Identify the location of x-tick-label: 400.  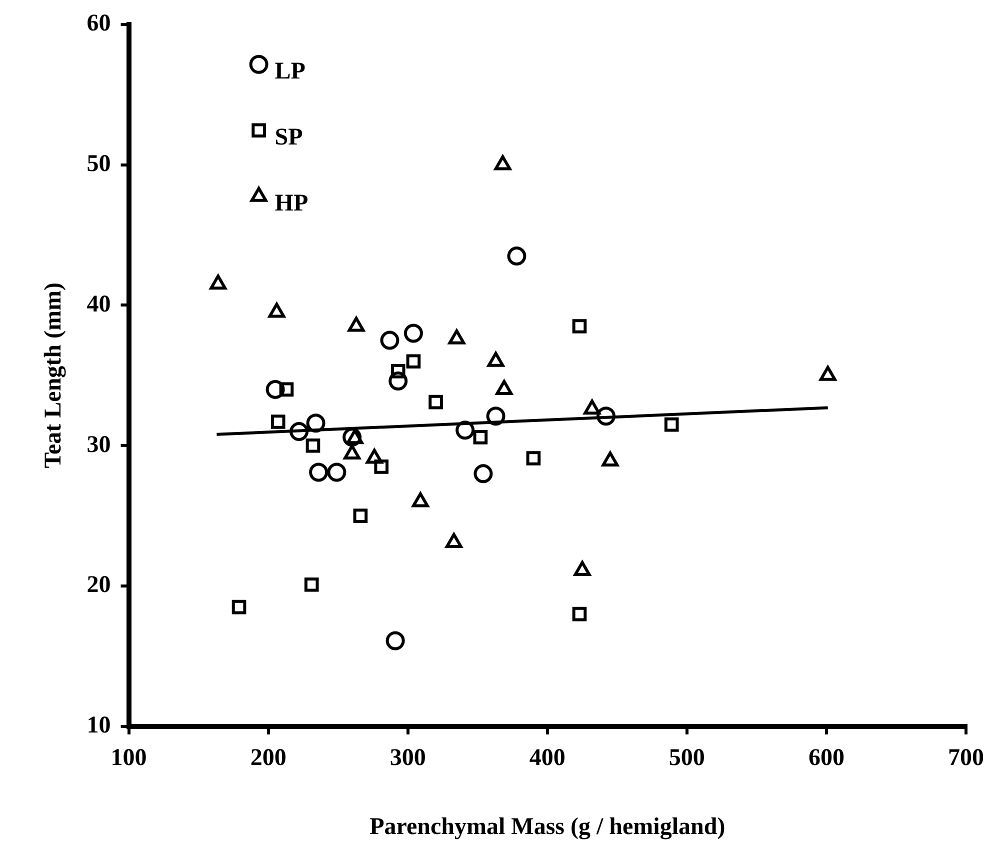
(547, 758).